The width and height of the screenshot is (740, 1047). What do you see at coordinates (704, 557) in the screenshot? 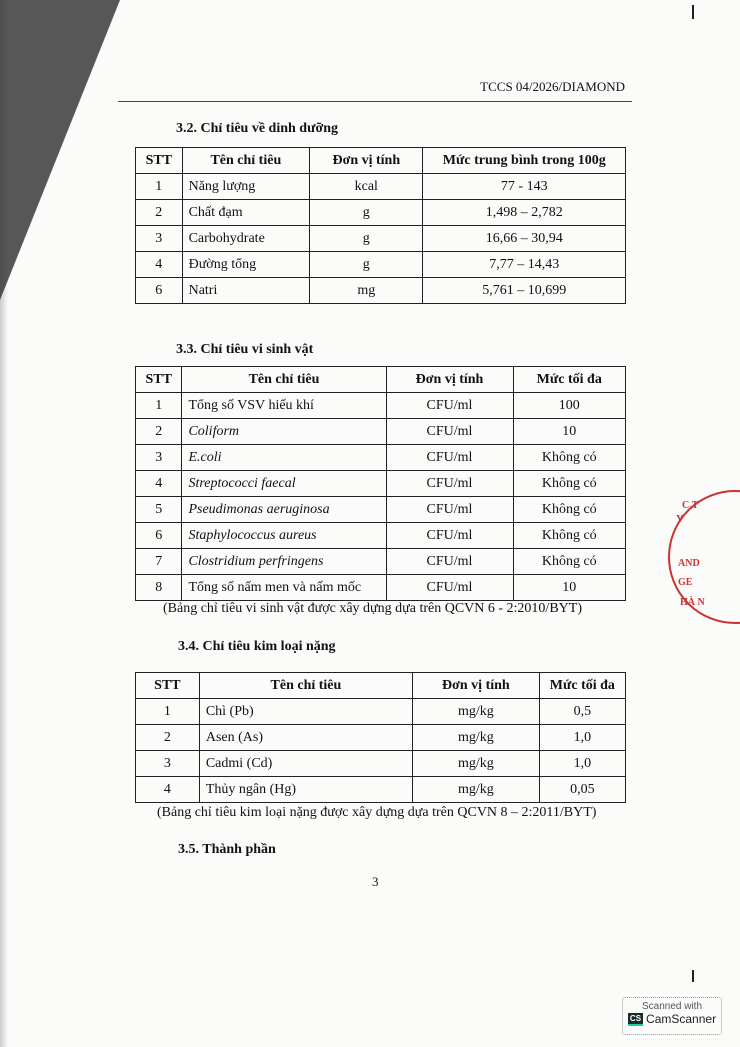
I see `company-stamp: Y C.T AND GE HÀ N` at bounding box center [704, 557].